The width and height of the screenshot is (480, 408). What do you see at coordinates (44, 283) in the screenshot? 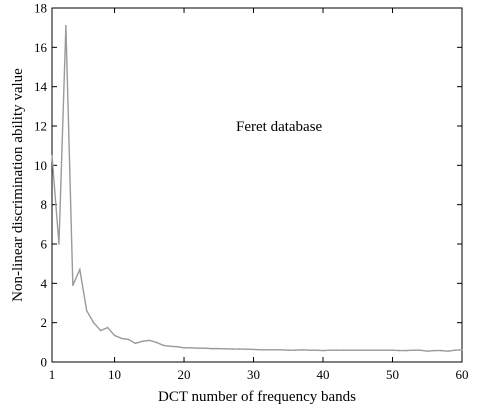
I see `y-tick-label: 4` at bounding box center [44, 283].